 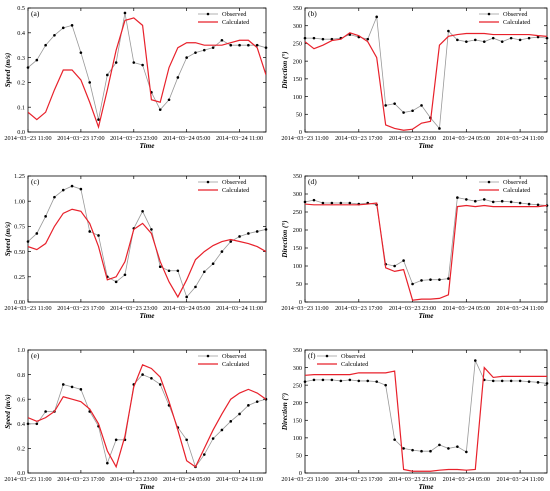 What do you see at coordinates (297, 403) in the screenshot?
I see `y-tick-label: 200` at bounding box center [297, 403].